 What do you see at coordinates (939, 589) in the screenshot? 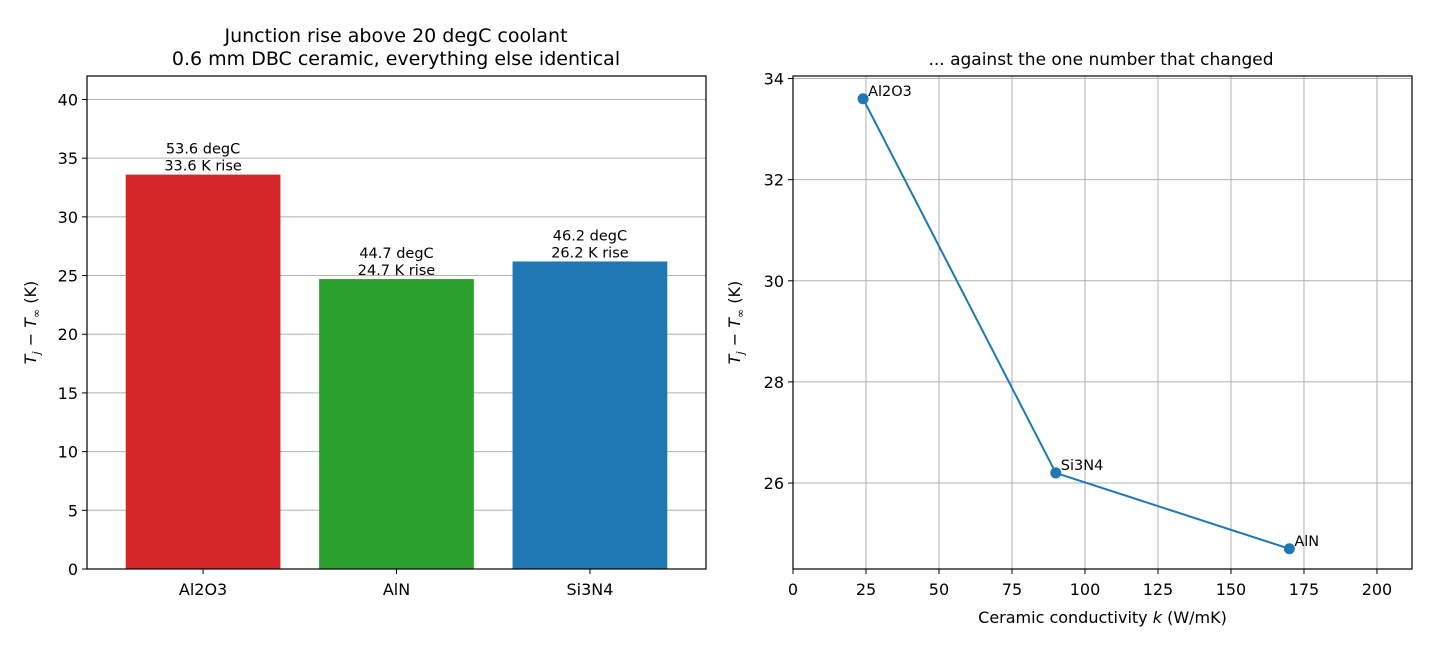
I see `x-tick-label: 50` at bounding box center [939, 589].